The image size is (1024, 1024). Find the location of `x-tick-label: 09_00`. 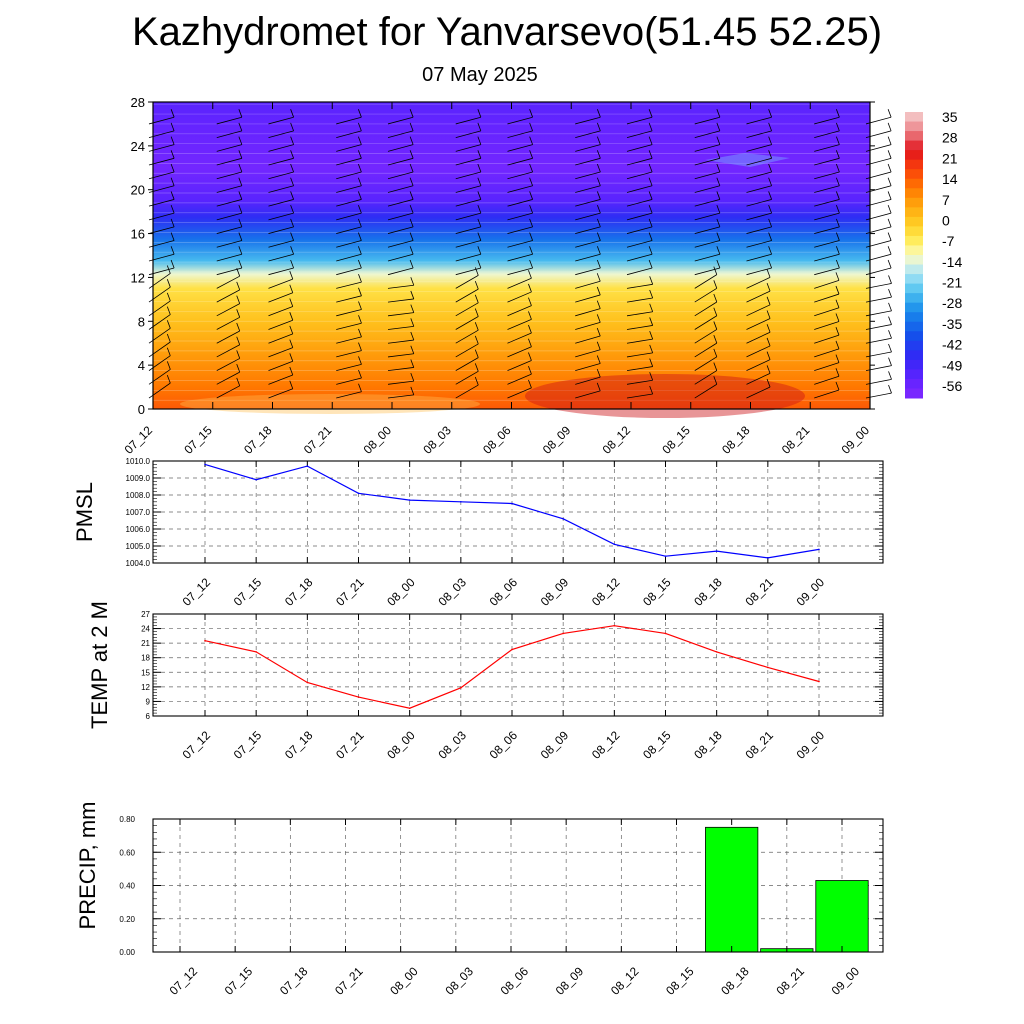

x-tick-label: 09_00 is located at coordinates (811, 592).